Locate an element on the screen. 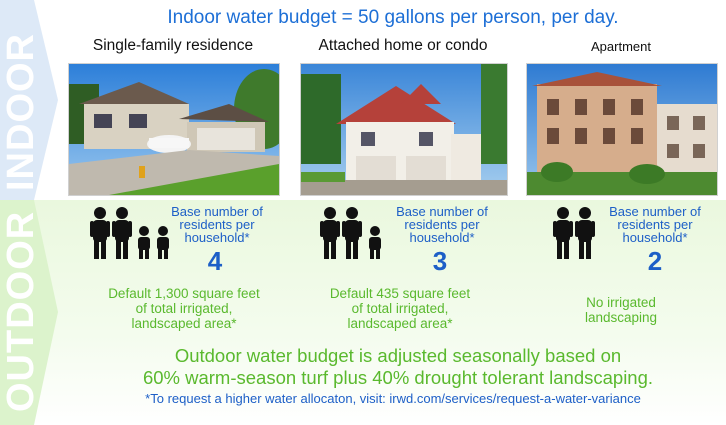  base-residents-number: 4 is located at coordinates (215, 261).